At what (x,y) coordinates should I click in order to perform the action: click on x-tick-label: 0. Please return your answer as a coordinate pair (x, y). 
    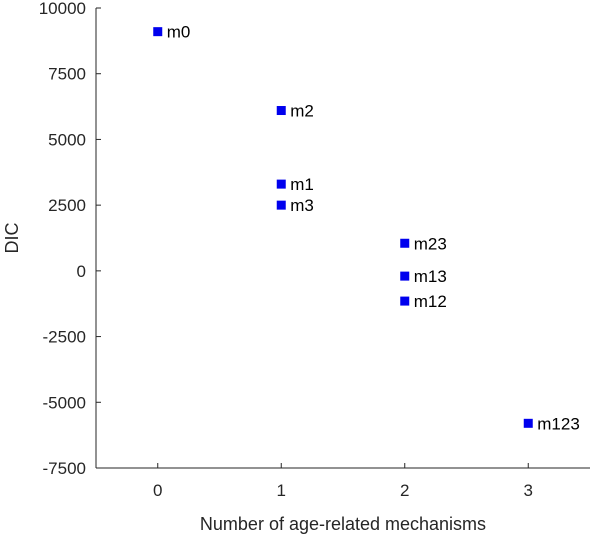
    Looking at the image, I should click on (157, 490).